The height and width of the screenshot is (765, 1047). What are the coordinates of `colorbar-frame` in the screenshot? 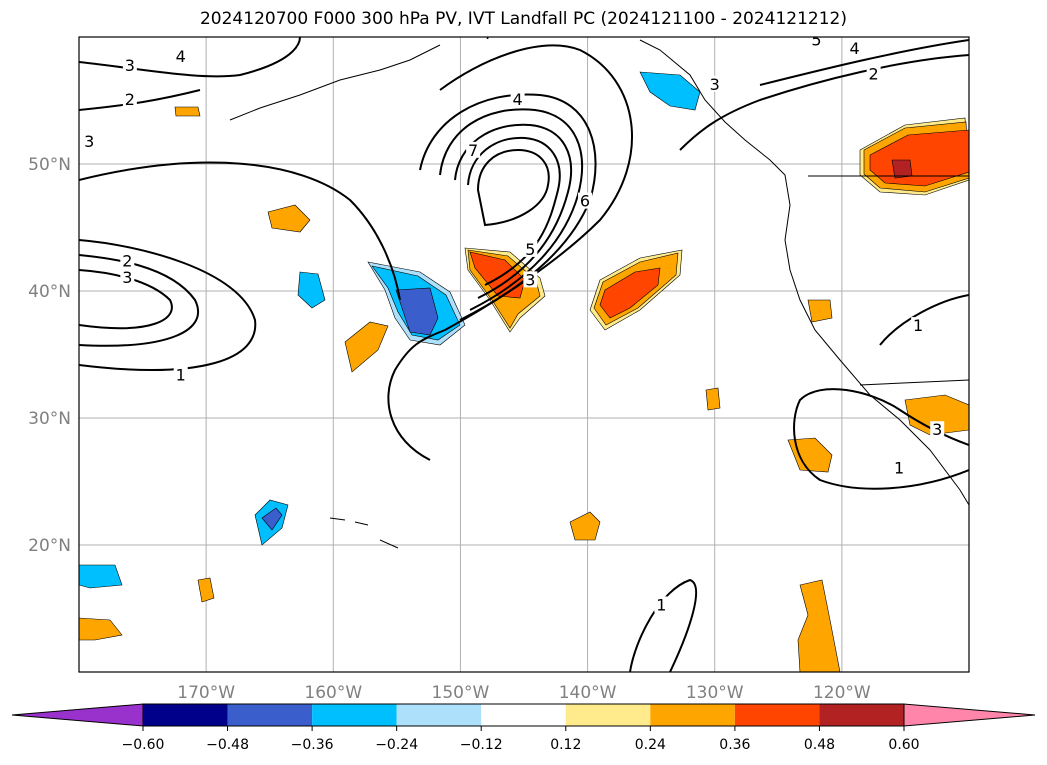 It's located at (523, 715).